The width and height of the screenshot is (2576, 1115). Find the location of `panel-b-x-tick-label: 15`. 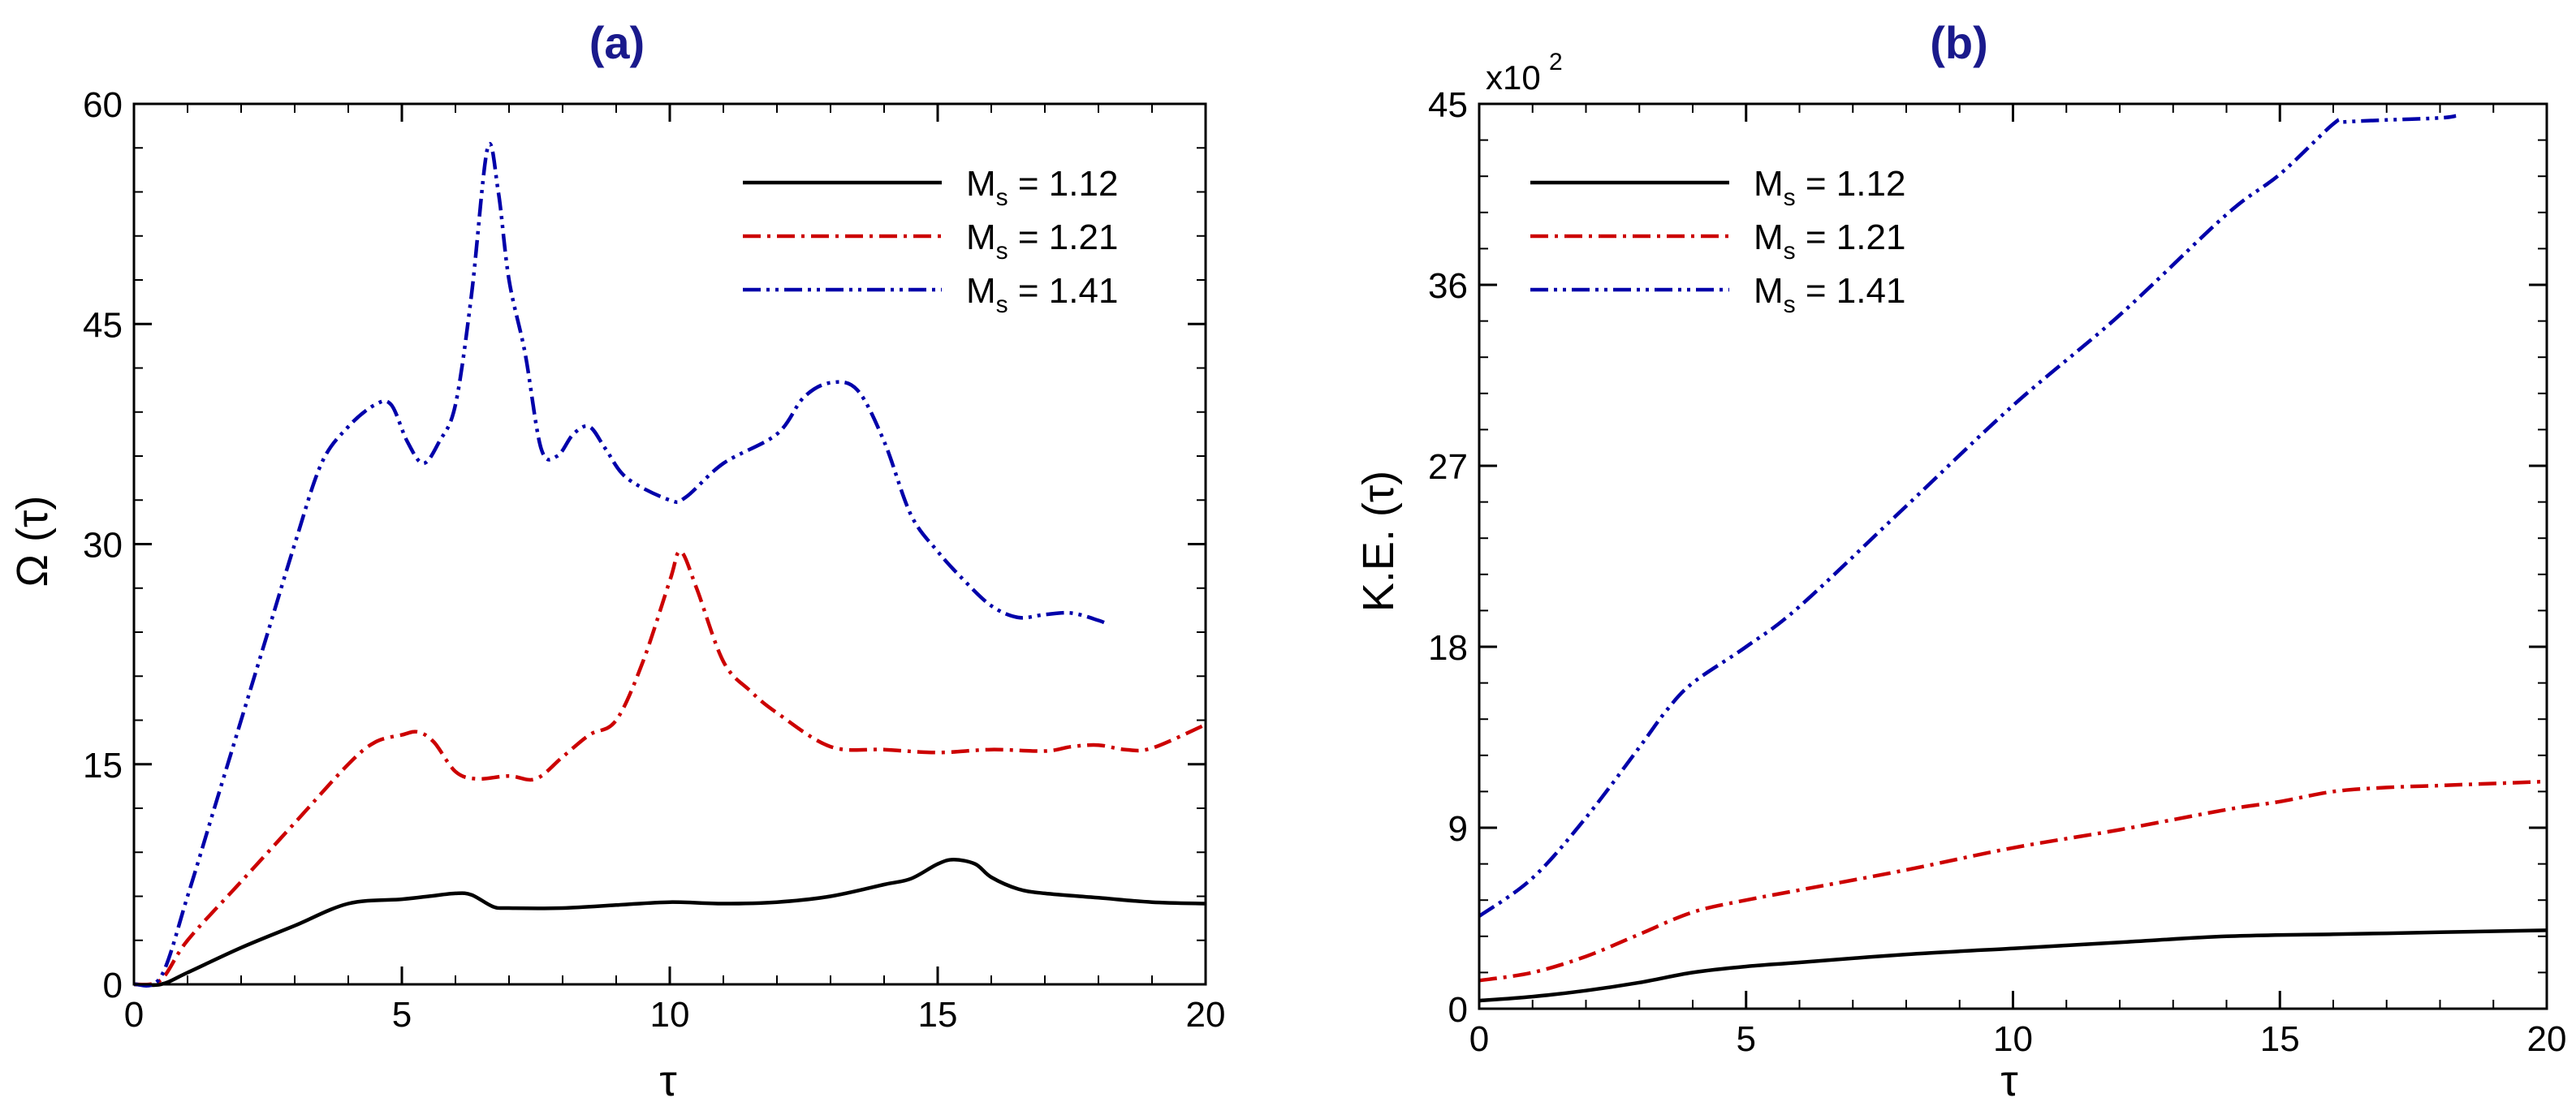

panel-b-x-tick-label: 15 is located at coordinates (2280, 1039).